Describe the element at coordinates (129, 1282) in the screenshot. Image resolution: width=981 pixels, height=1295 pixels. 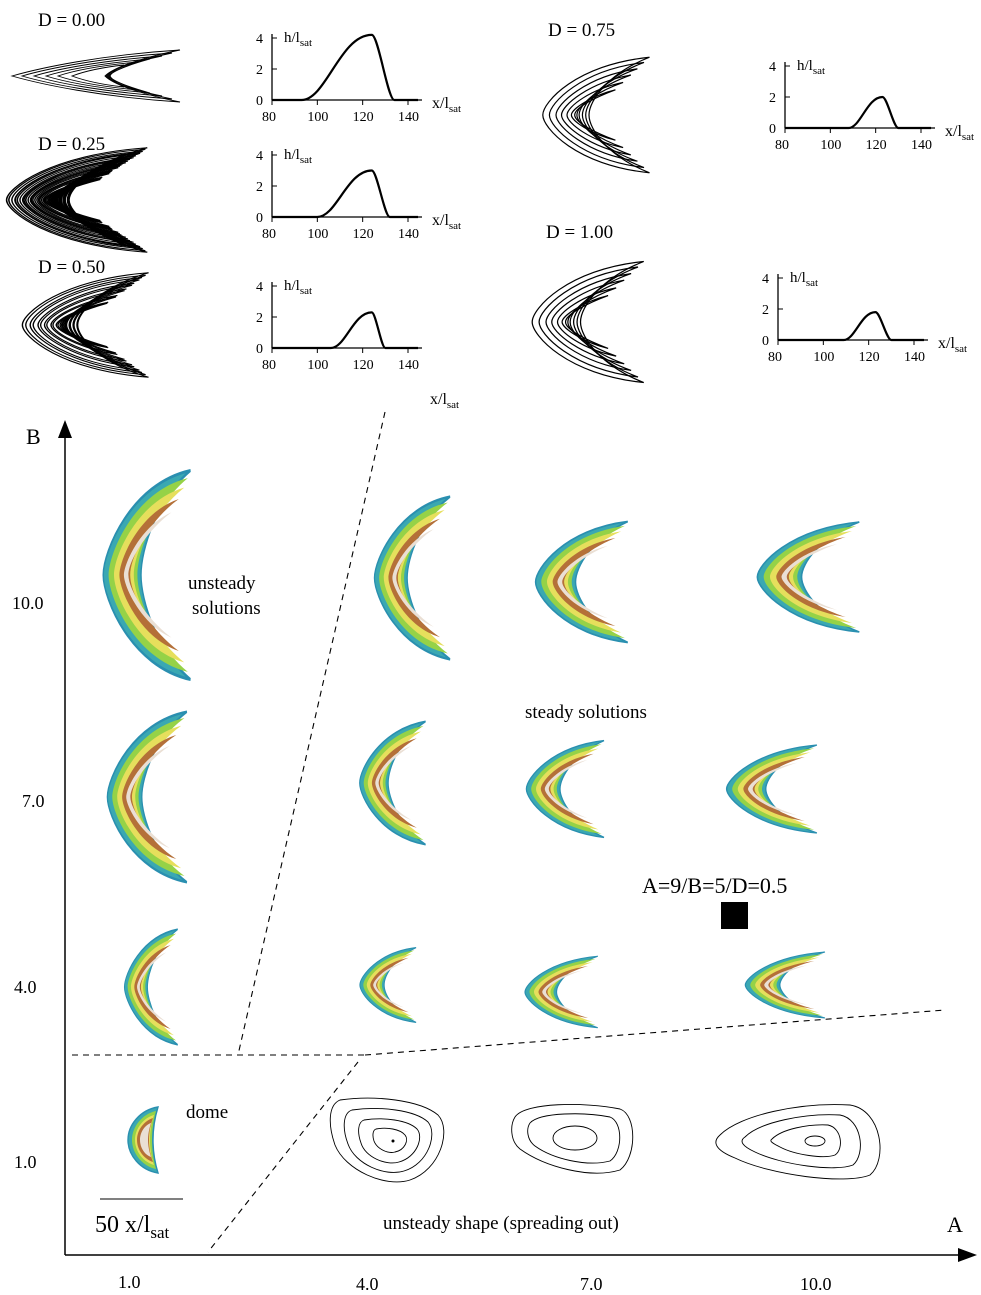
I see `x-tick-1: 1.0` at that location.